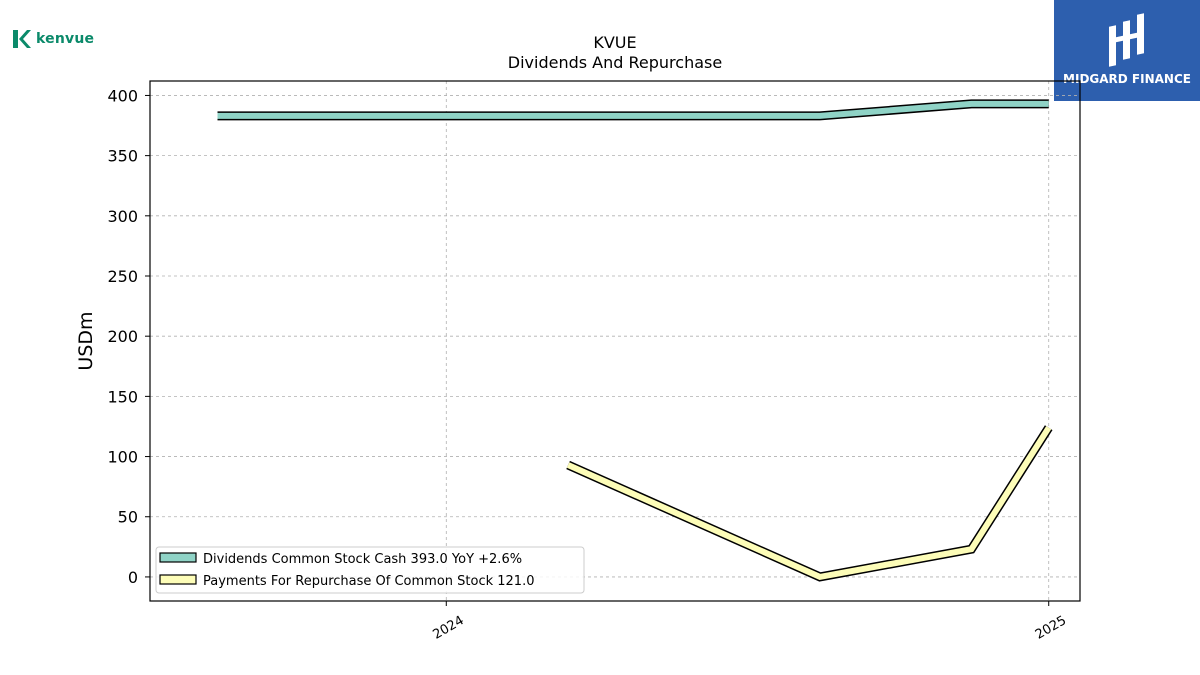  Describe the element at coordinates (1051, 628) in the screenshot. I see `x-tick-label: 2025` at that location.